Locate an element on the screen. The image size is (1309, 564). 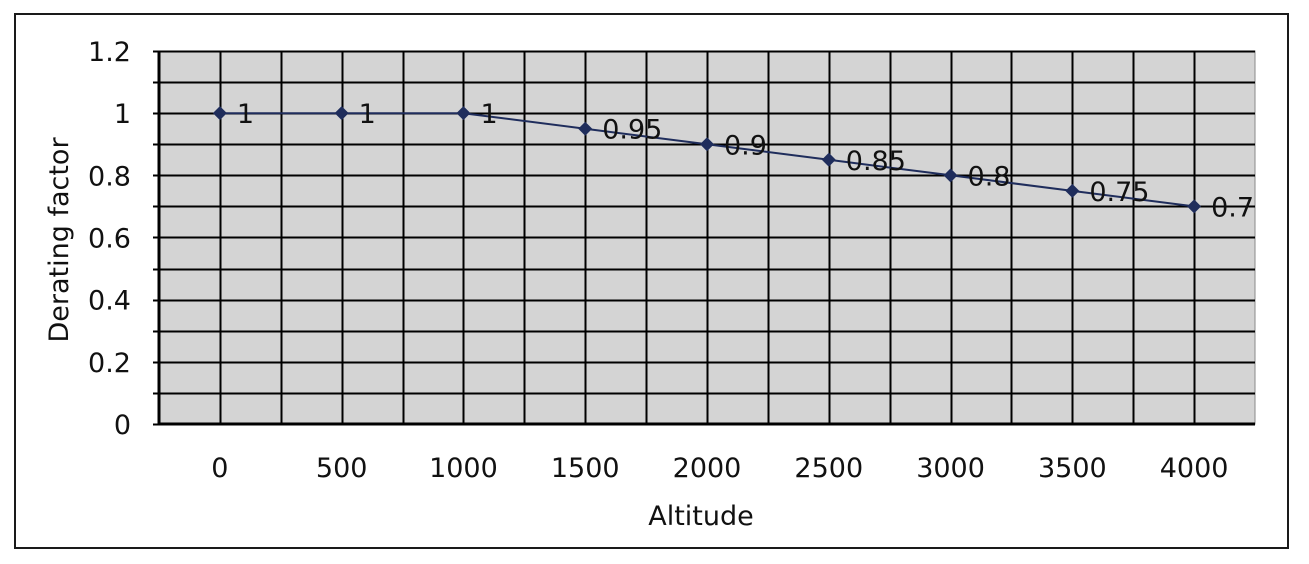
data-label: 0.85 is located at coordinates (876, 161).